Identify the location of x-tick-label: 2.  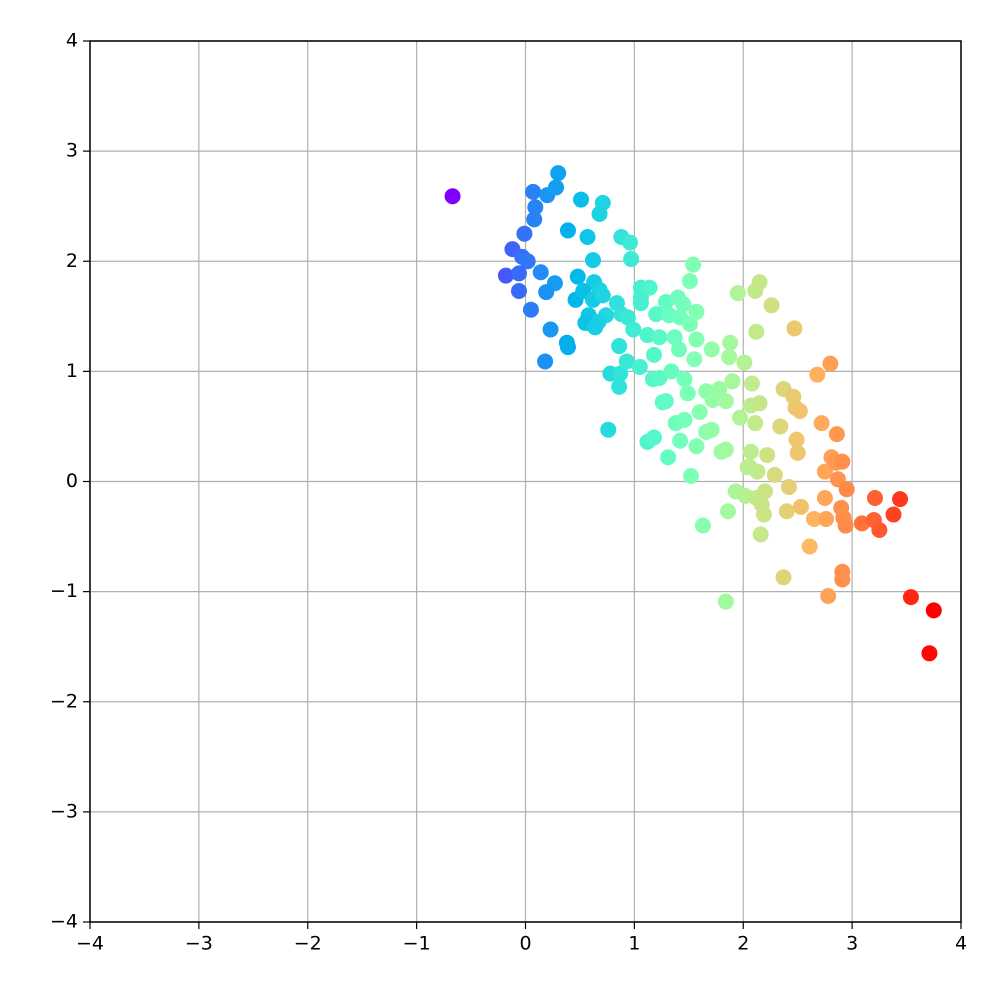
(743, 944).